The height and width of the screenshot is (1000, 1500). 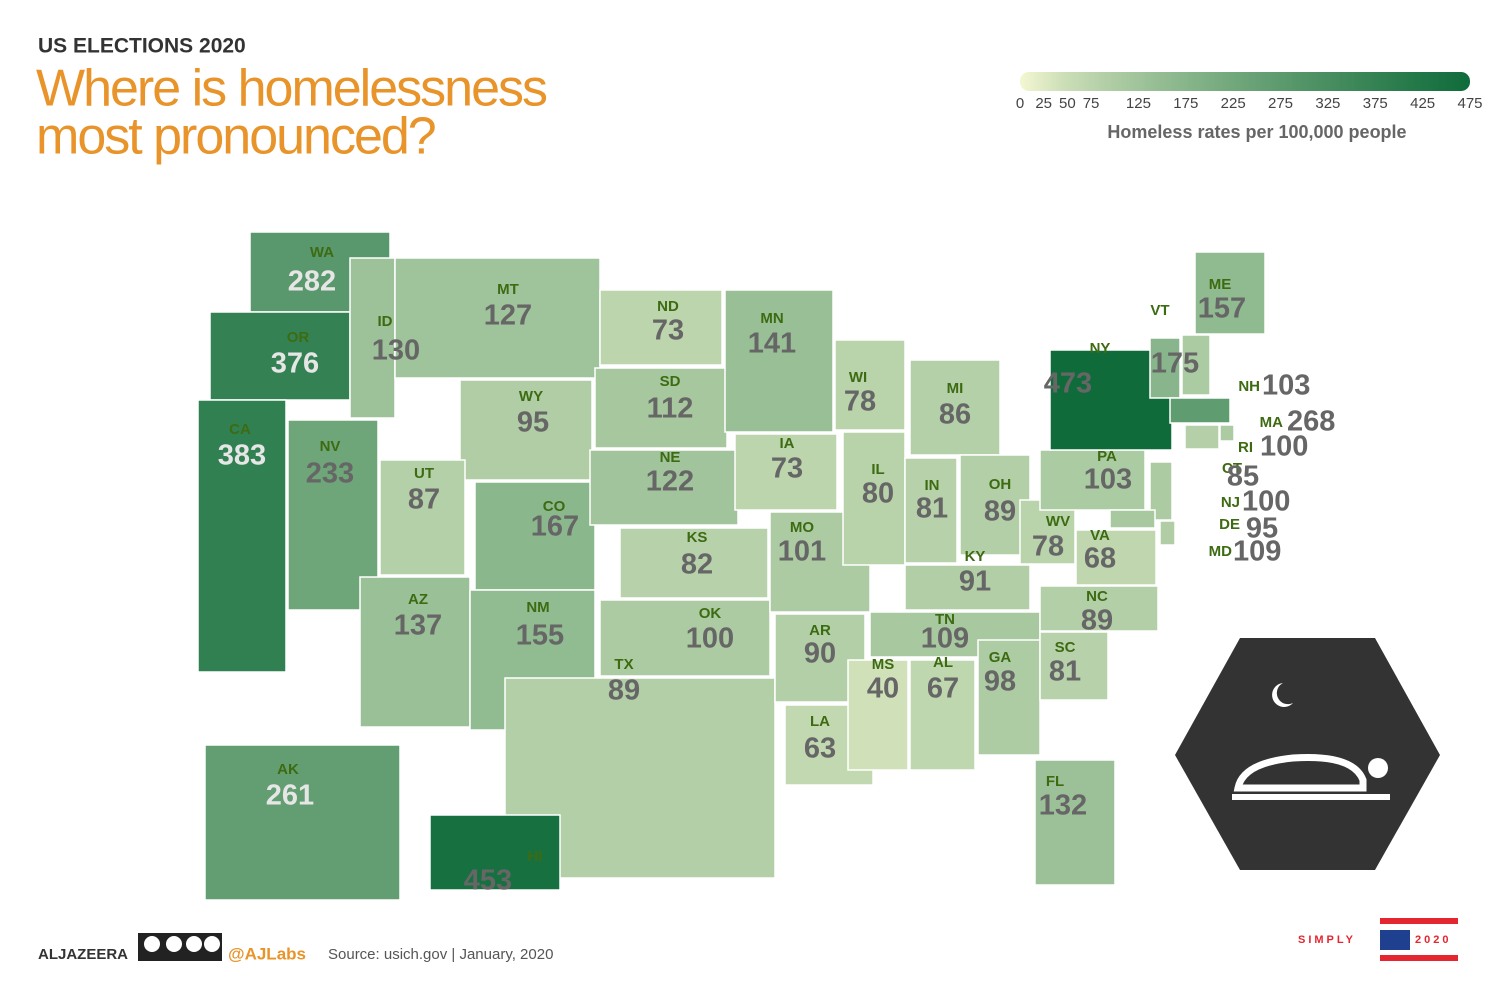 I want to click on state-code: NY, so click(x=1100, y=348).